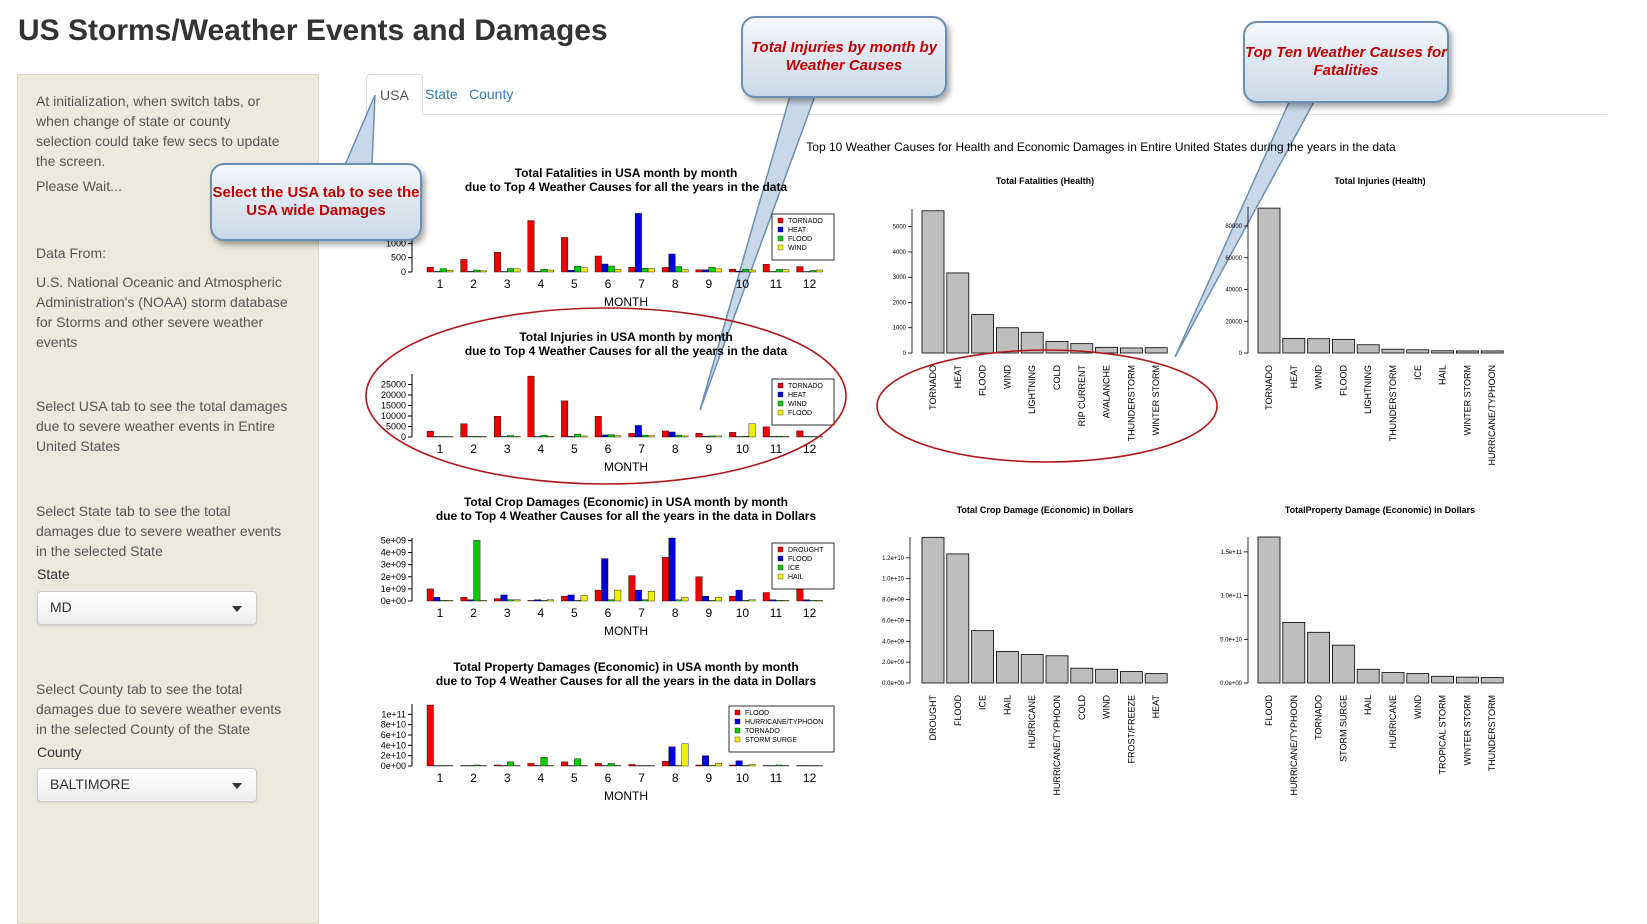 The height and width of the screenshot is (924, 1647). Describe the element at coordinates (393, 756) in the screenshot. I see `y-tick-label: 2e+10` at that location.